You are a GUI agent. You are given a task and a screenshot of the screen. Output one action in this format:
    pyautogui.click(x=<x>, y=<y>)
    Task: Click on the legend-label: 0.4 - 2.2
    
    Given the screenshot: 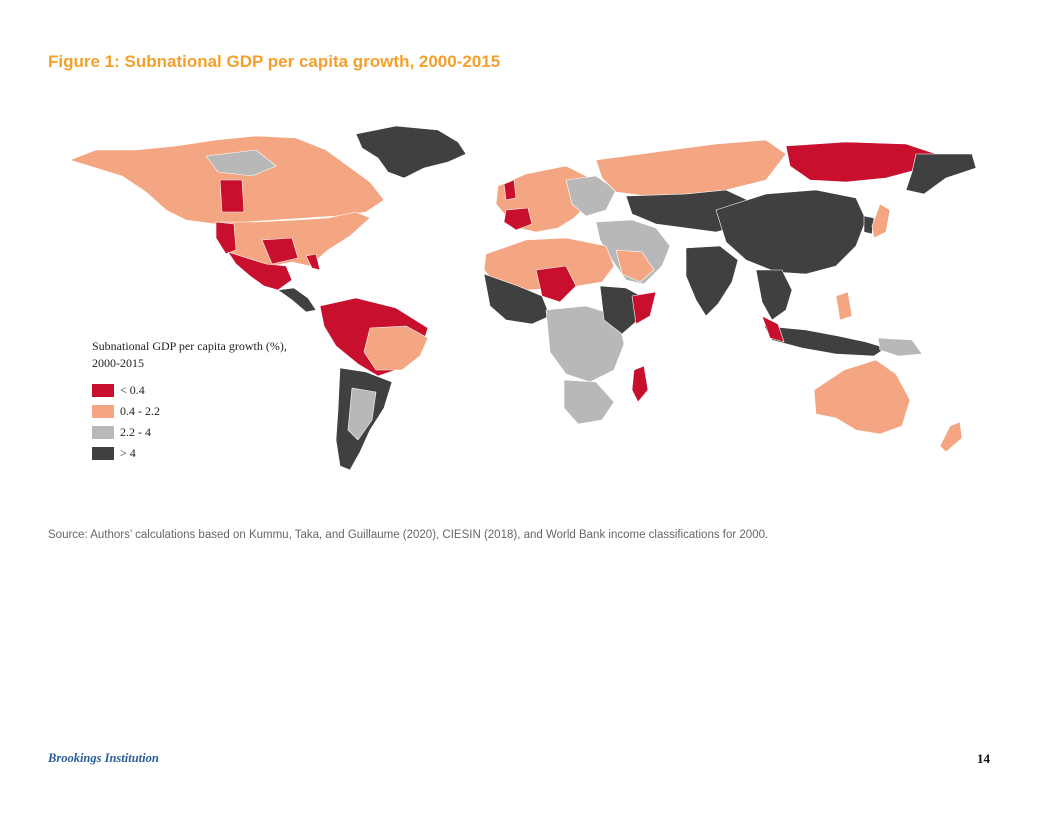 What is the action you would take?
    pyautogui.click(x=140, y=411)
    